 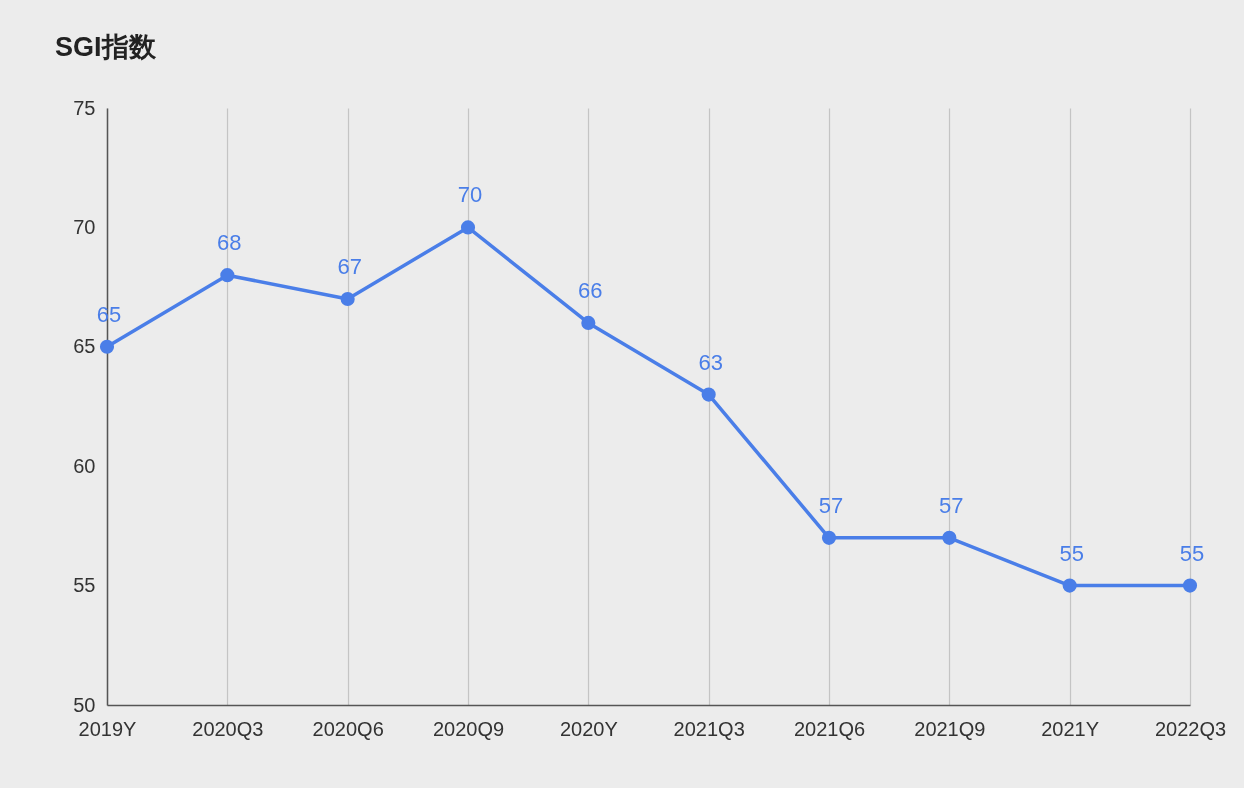 What do you see at coordinates (470, 195) in the screenshot?
I see `data-label: 70` at bounding box center [470, 195].